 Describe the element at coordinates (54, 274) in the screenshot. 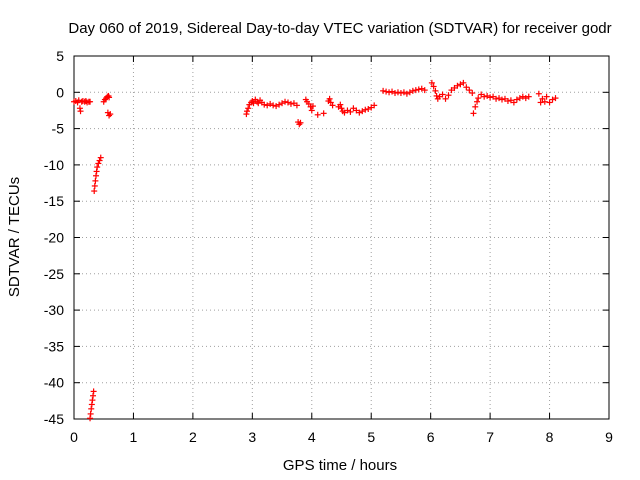

I see `y-tick-label: -25` at that location.